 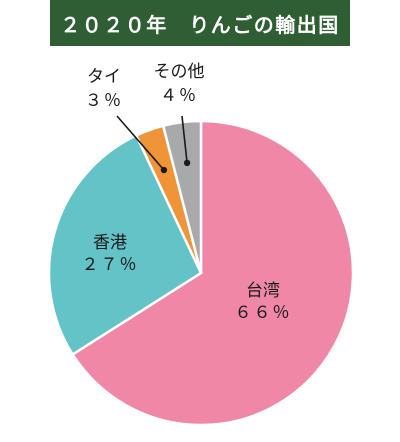 What do you see at coordinates (179, 72) in the screenshot?
I see `slice-label-other: その他` at bounding box center [179, 72].